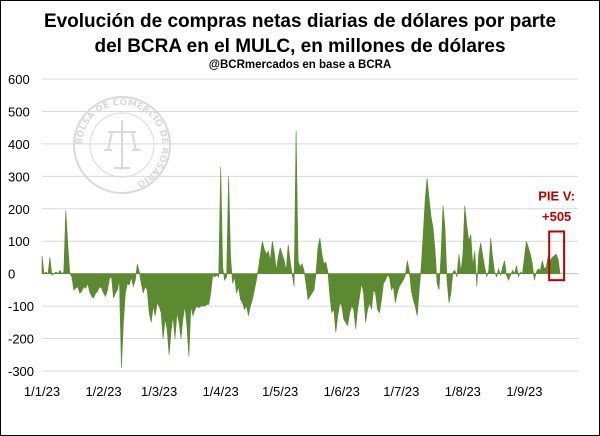 This screenshot has width=600, height=436. What do you see at coordinates (556, 216) in the screenshot?
I see `annotation-label-line2: +505` at bounding box center [556, 216].